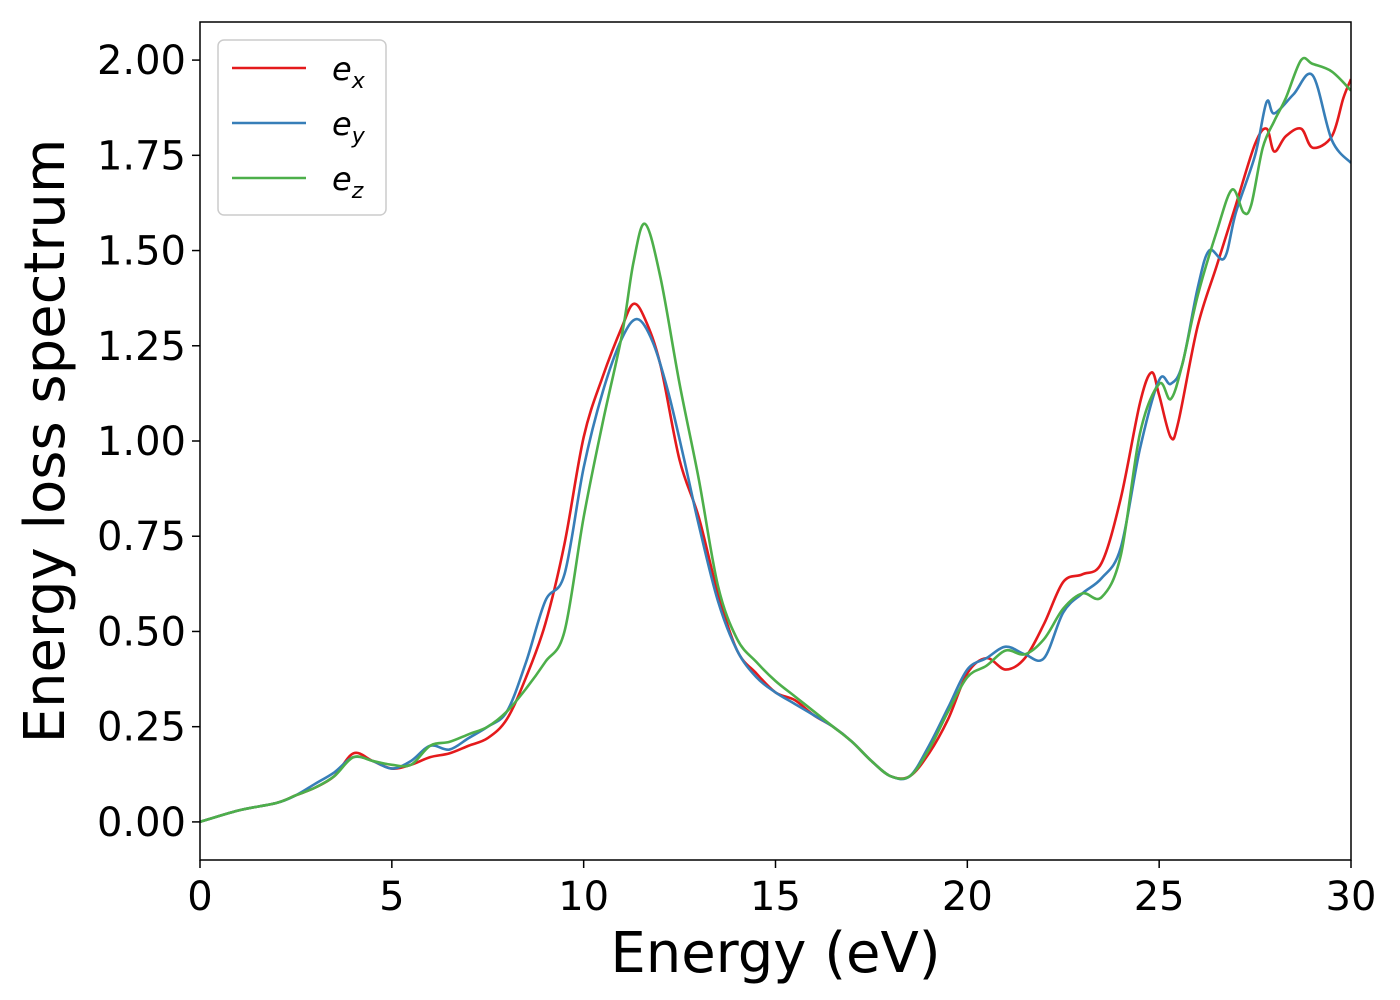 The width and height of the screenshot is (1400, 1000). Describe the element at coordinates (141, 252) in the screenshot. I see `y-tick-label: 1.50` at that location.